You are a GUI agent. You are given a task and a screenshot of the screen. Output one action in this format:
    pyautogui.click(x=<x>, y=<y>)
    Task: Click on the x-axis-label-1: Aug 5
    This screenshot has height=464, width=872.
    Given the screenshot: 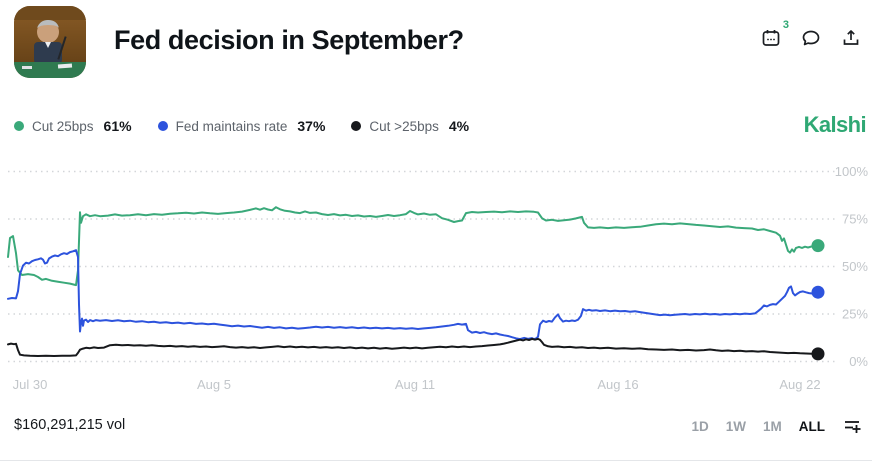 What is the action you would take?
    pyautogui.click(x=214, y=384)
    